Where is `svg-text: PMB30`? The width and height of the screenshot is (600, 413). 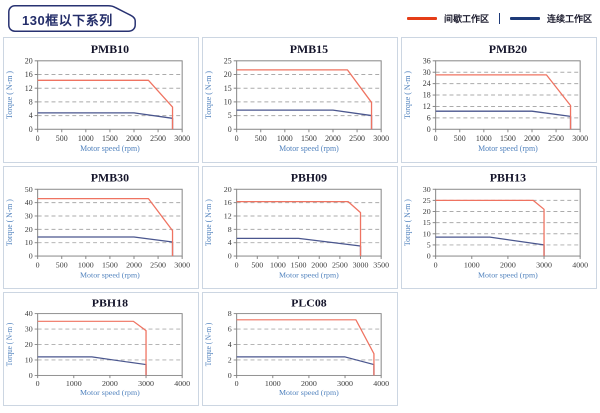 svg-text: PMB30 is located at coordinates (110, 178).